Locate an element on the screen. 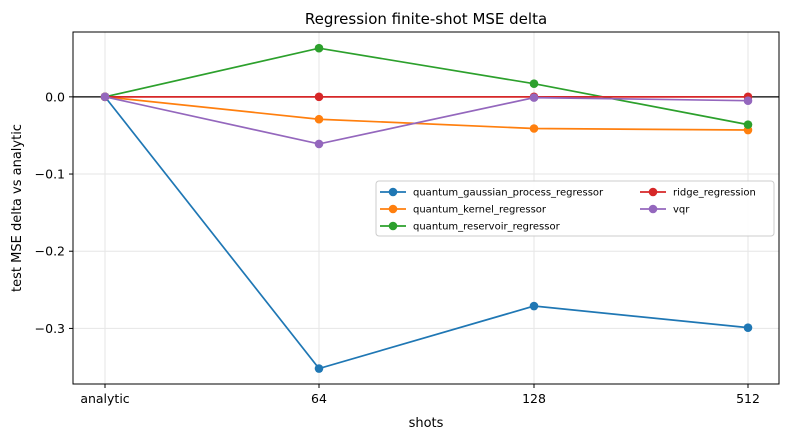  x-tick-label: analytic is located at coordinates (104, 398).